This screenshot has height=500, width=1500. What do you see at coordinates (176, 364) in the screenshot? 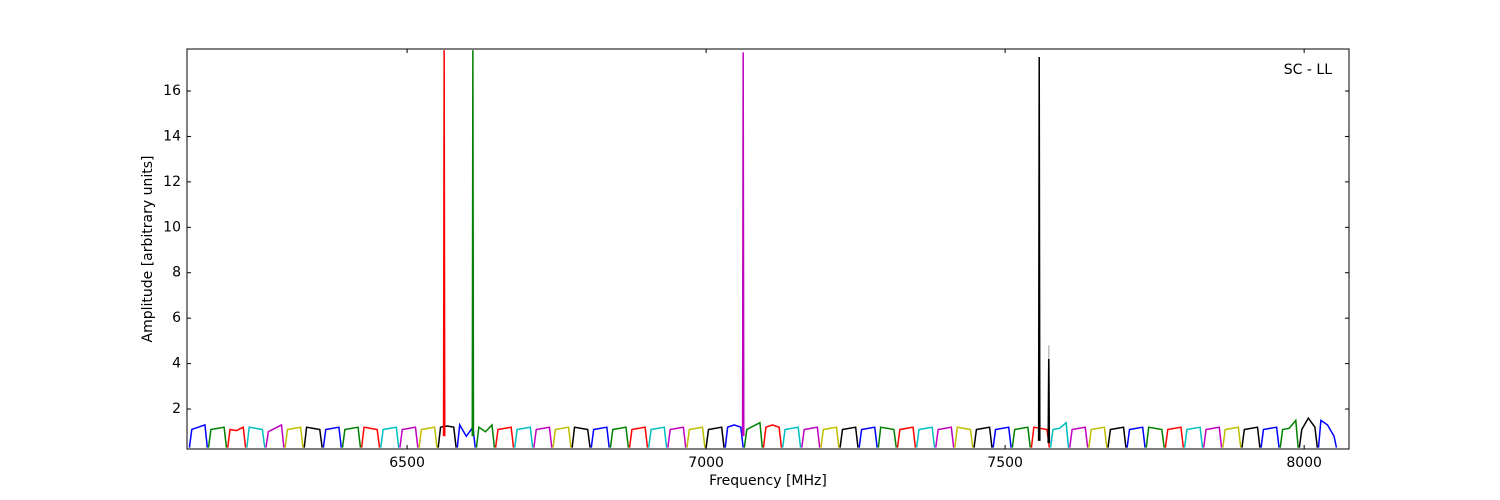
I see `y-tick-label: 4` at bounding box center [176, 364].